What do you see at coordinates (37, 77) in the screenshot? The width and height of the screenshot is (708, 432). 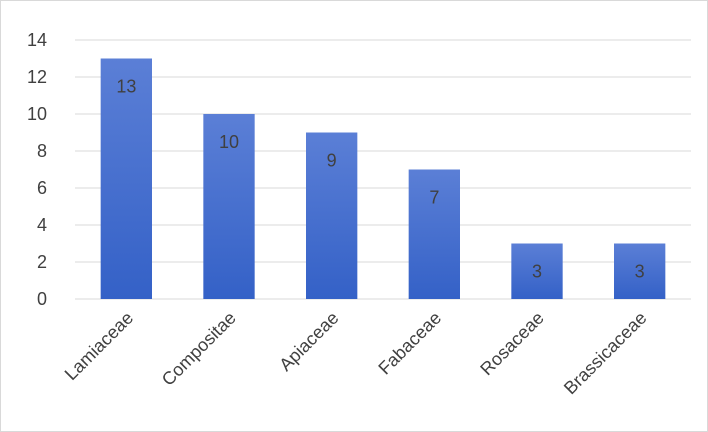 I see `y-tick-label: 12` at bounding box center [37, 77].